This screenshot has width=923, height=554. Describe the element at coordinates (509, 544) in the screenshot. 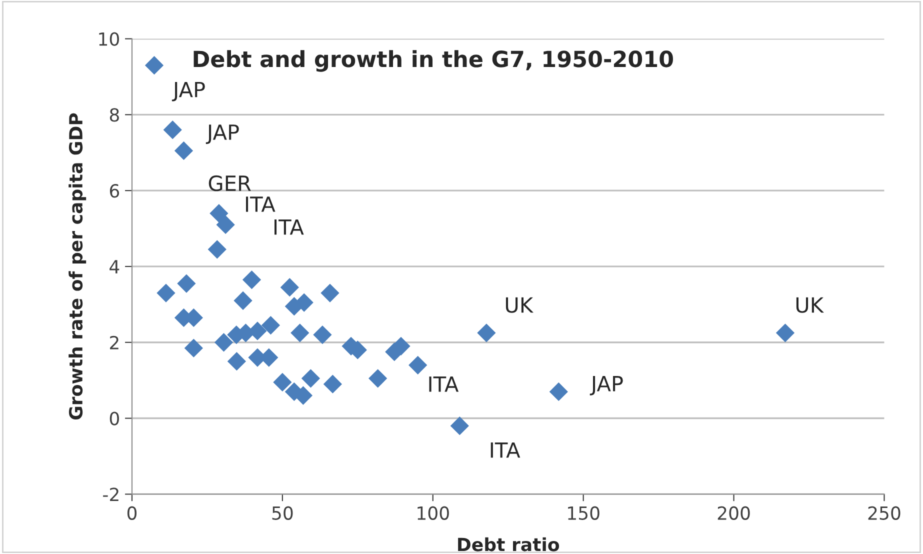

I see `x-axis-title: Debt ratio` at that location.